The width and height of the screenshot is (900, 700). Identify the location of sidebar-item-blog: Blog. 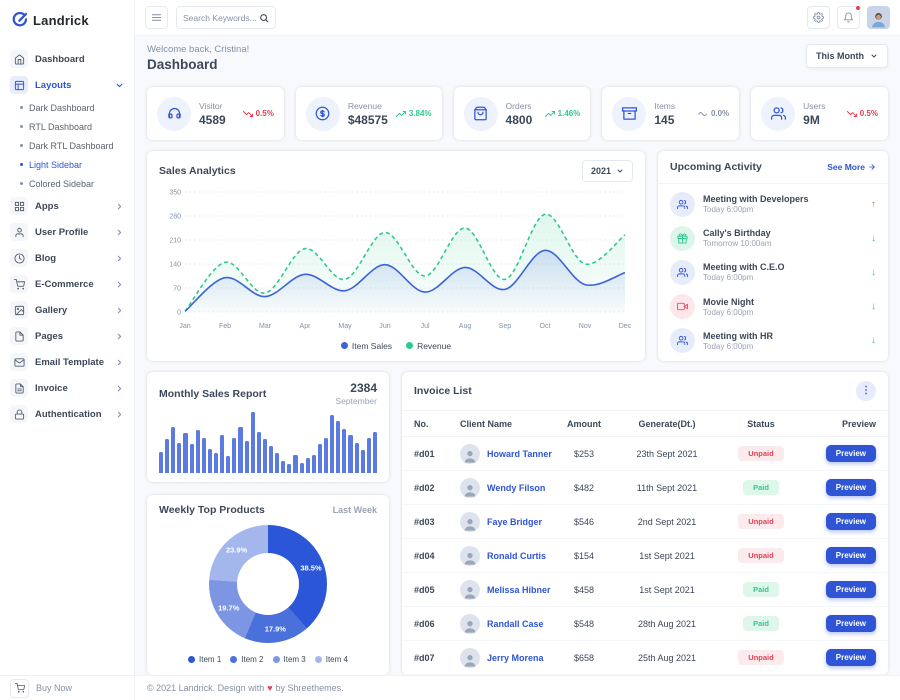
(67, 258).